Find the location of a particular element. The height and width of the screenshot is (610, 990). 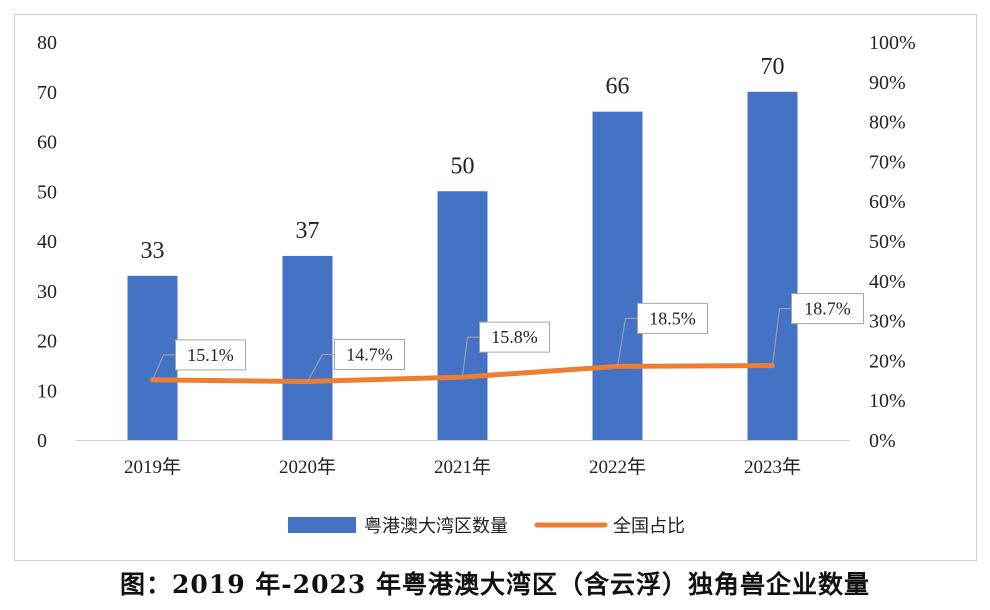

y-left-tick-label: 80 is located at coordinates (47, 43).